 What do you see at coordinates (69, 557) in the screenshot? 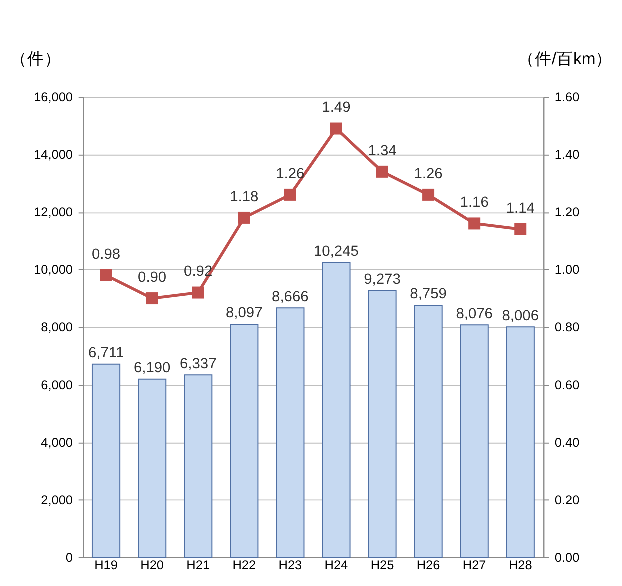
I see `y-tick-label: 0` at bounding box center [69, 557].